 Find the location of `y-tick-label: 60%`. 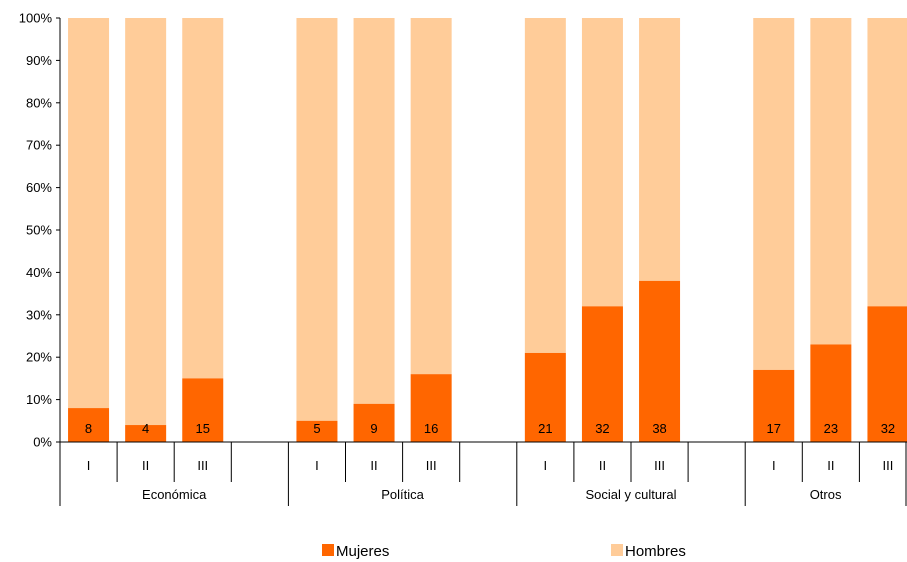

y-tick-label: 60% is located at coordinates (39, 187).